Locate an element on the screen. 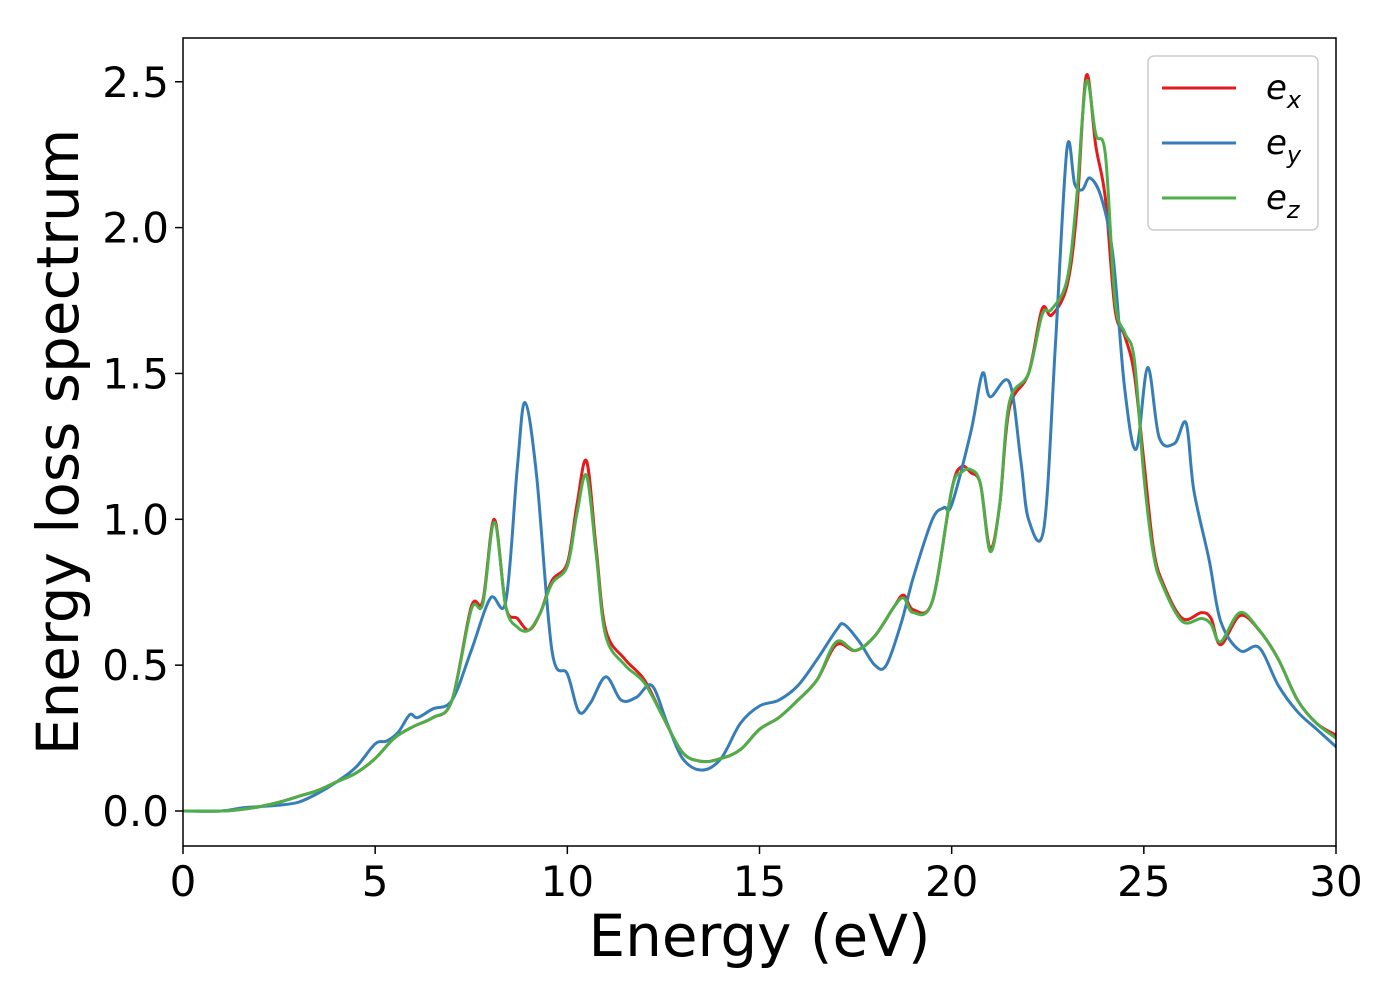 Image resolution: width=1400 pixels, height=1000 pixels. y-tick-label: 0.0 is located at coordinates (135, 811).